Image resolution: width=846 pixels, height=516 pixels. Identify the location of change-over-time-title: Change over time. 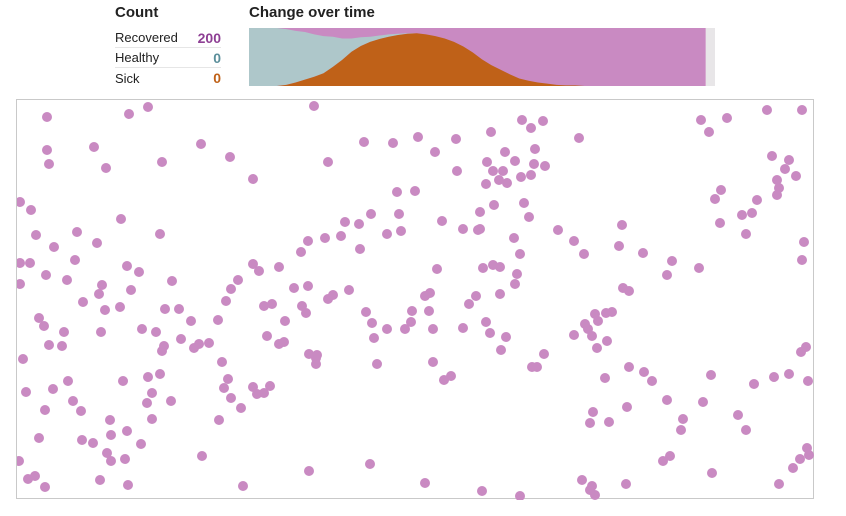
(312, 12).